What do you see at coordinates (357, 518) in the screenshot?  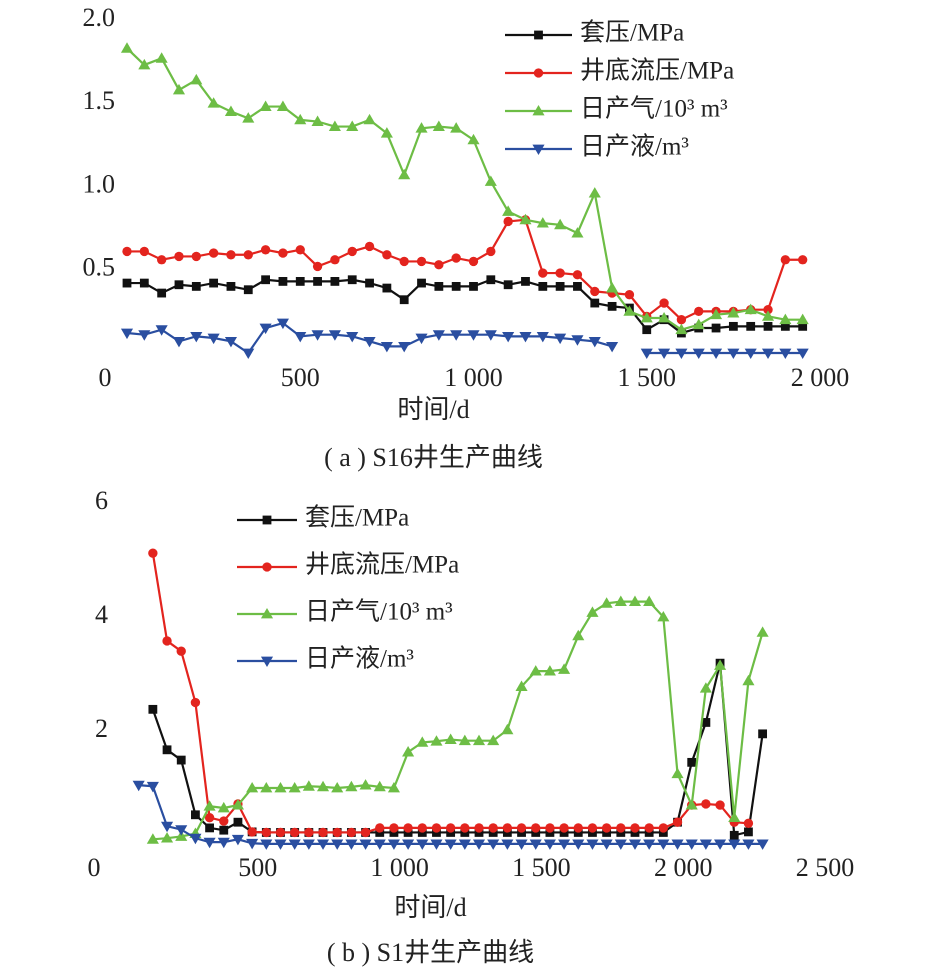 I see `legend-label: 套压/MPa` at bounding box center [357, 518].